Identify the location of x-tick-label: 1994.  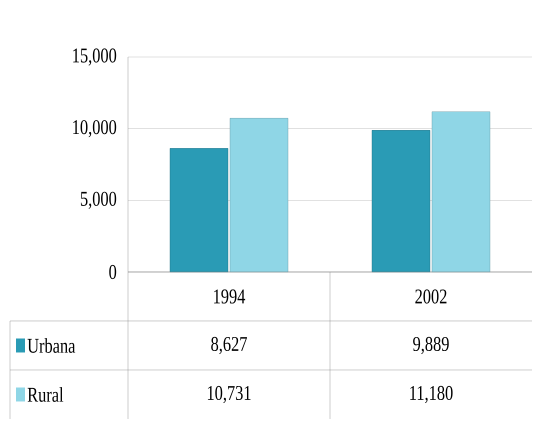
(230, 296).